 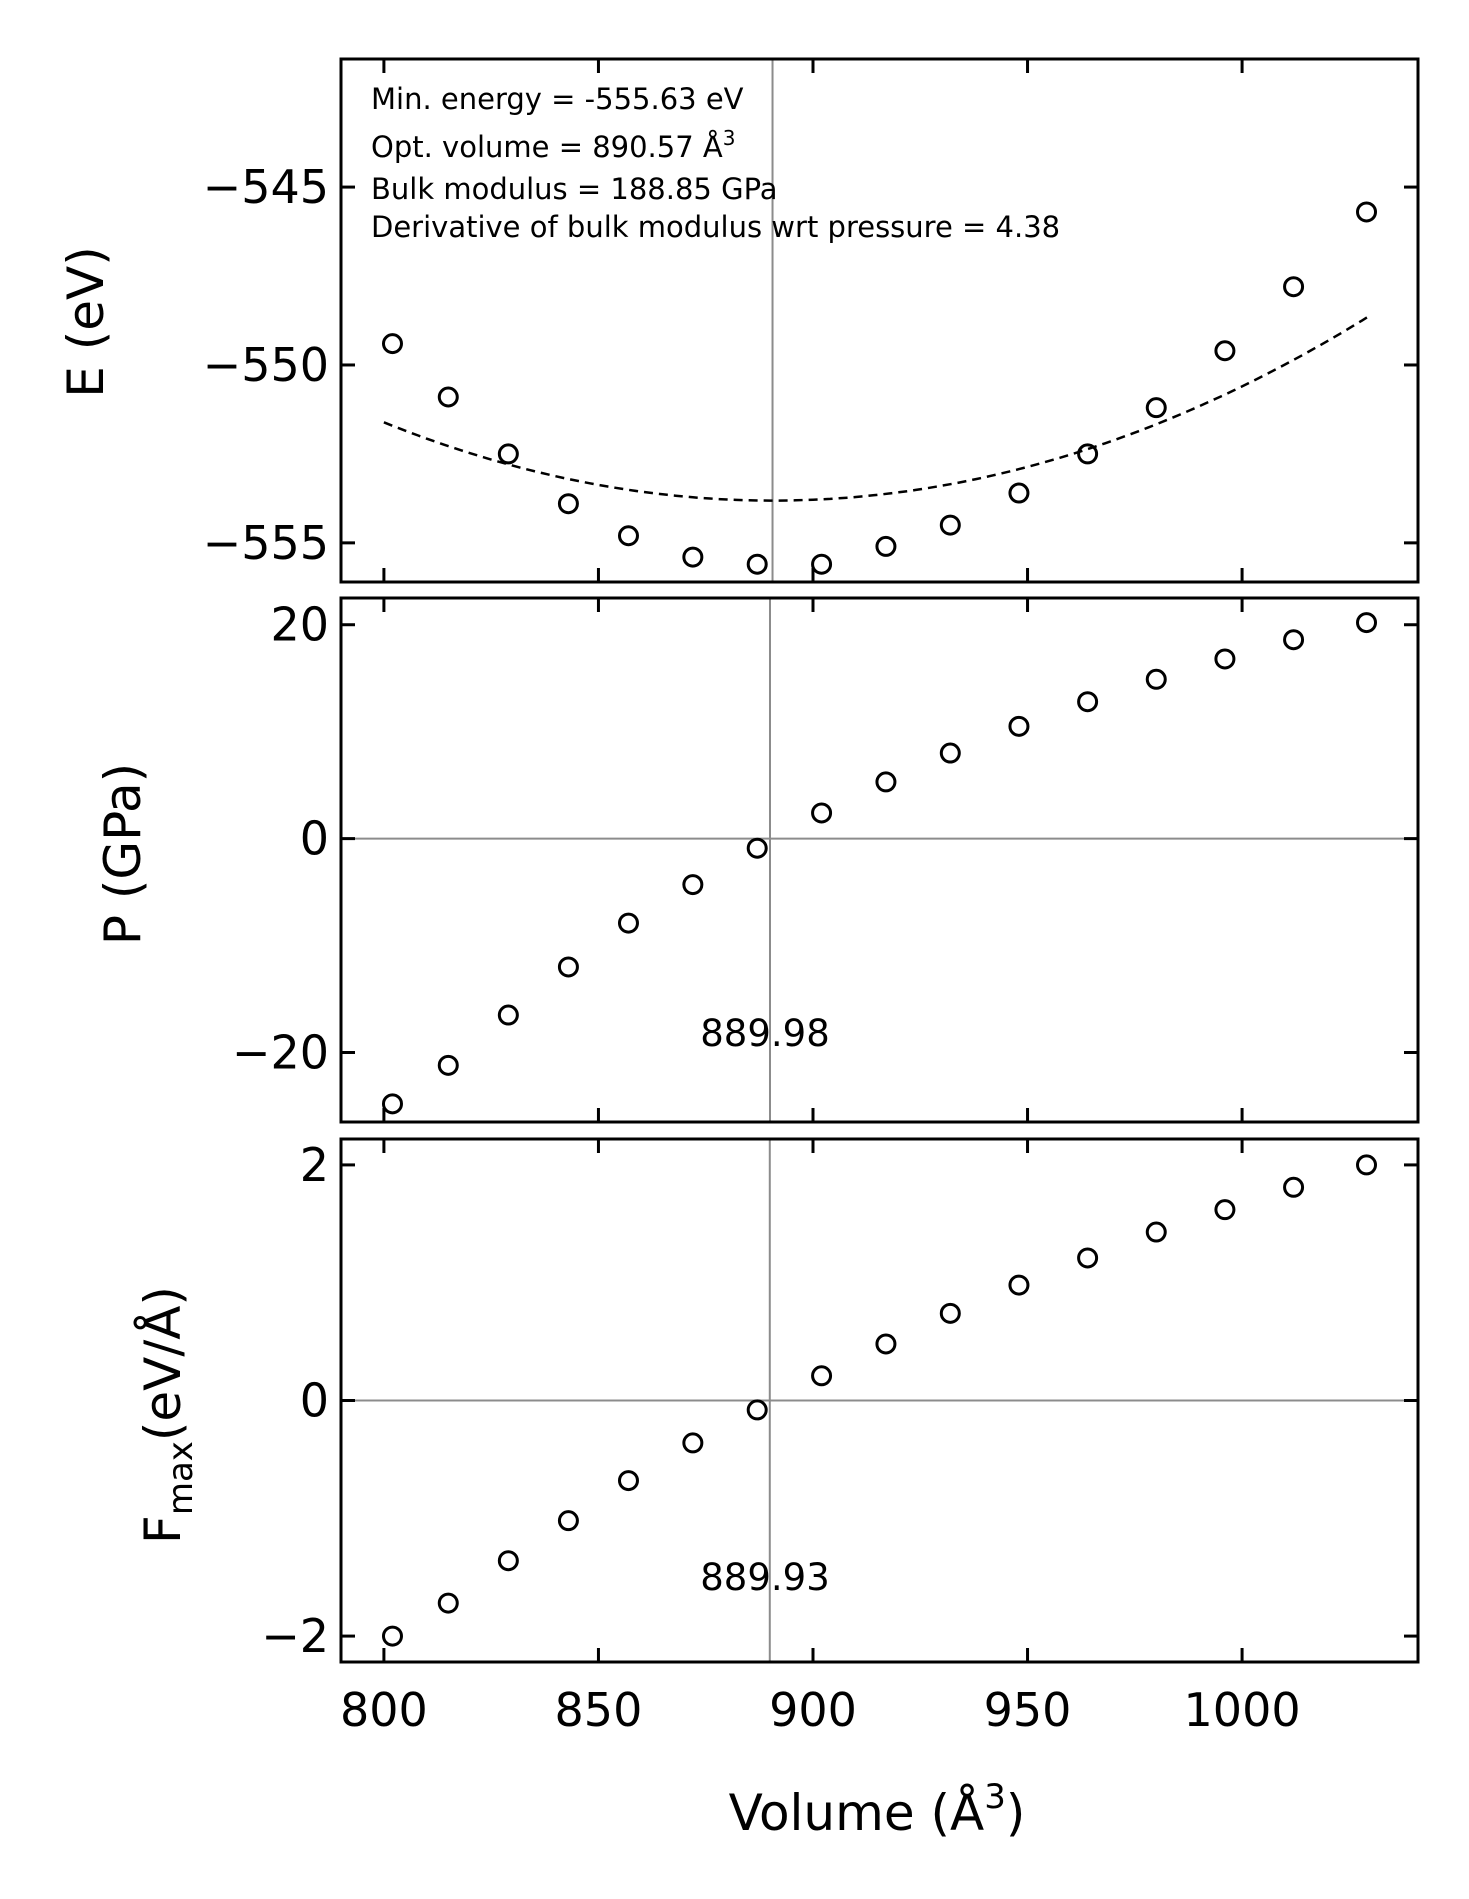 I want to click on eos-fit-curve, so click(x=877, y=408).